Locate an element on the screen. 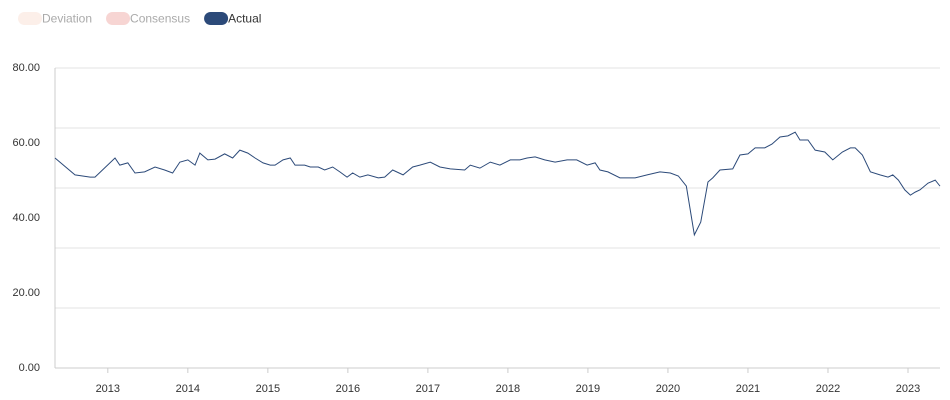  x-tick-label: 2019 is located at coordinates (588, 389).